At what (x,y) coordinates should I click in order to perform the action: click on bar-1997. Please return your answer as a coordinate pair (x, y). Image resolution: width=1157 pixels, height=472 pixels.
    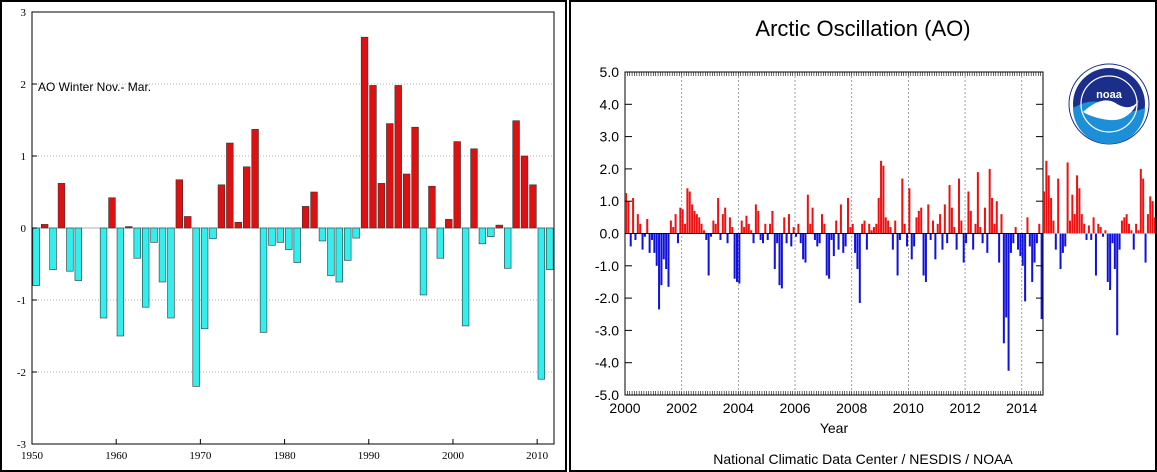
    Looking at the image, I should click on (432, 207).